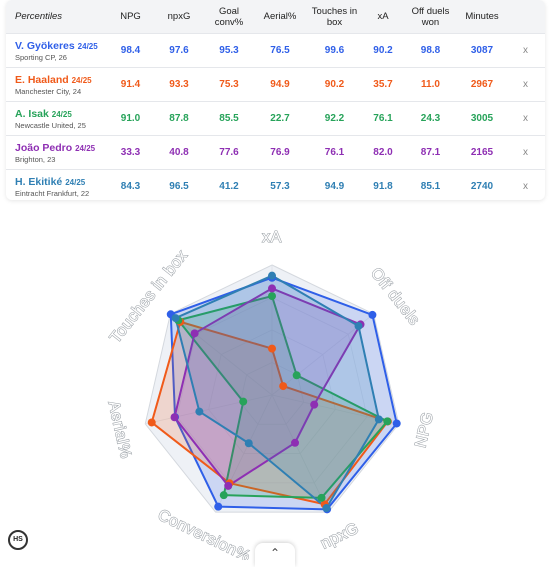 Image resolution: width=551 pixels, height=567 pixels. I want to click on stat-touches: 94.9, so click(334, 184).